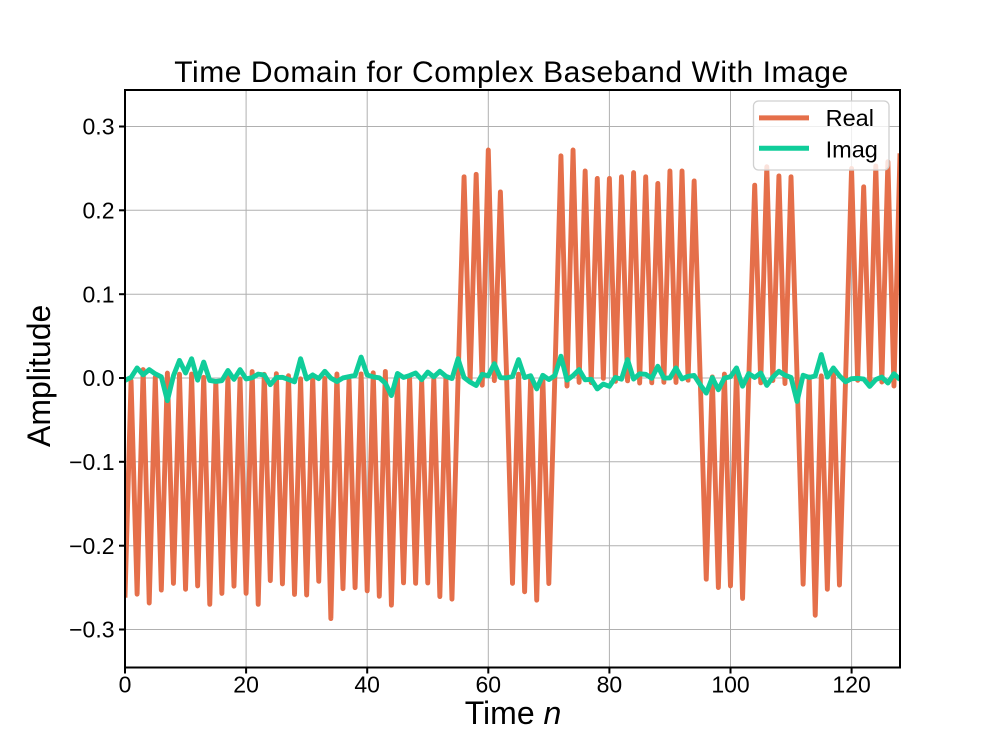 This screenshot has width=1000, height=750. Describe the element at coordinates (99, 378) in the screenshot. I see `svg-text: 0.0` at that location.